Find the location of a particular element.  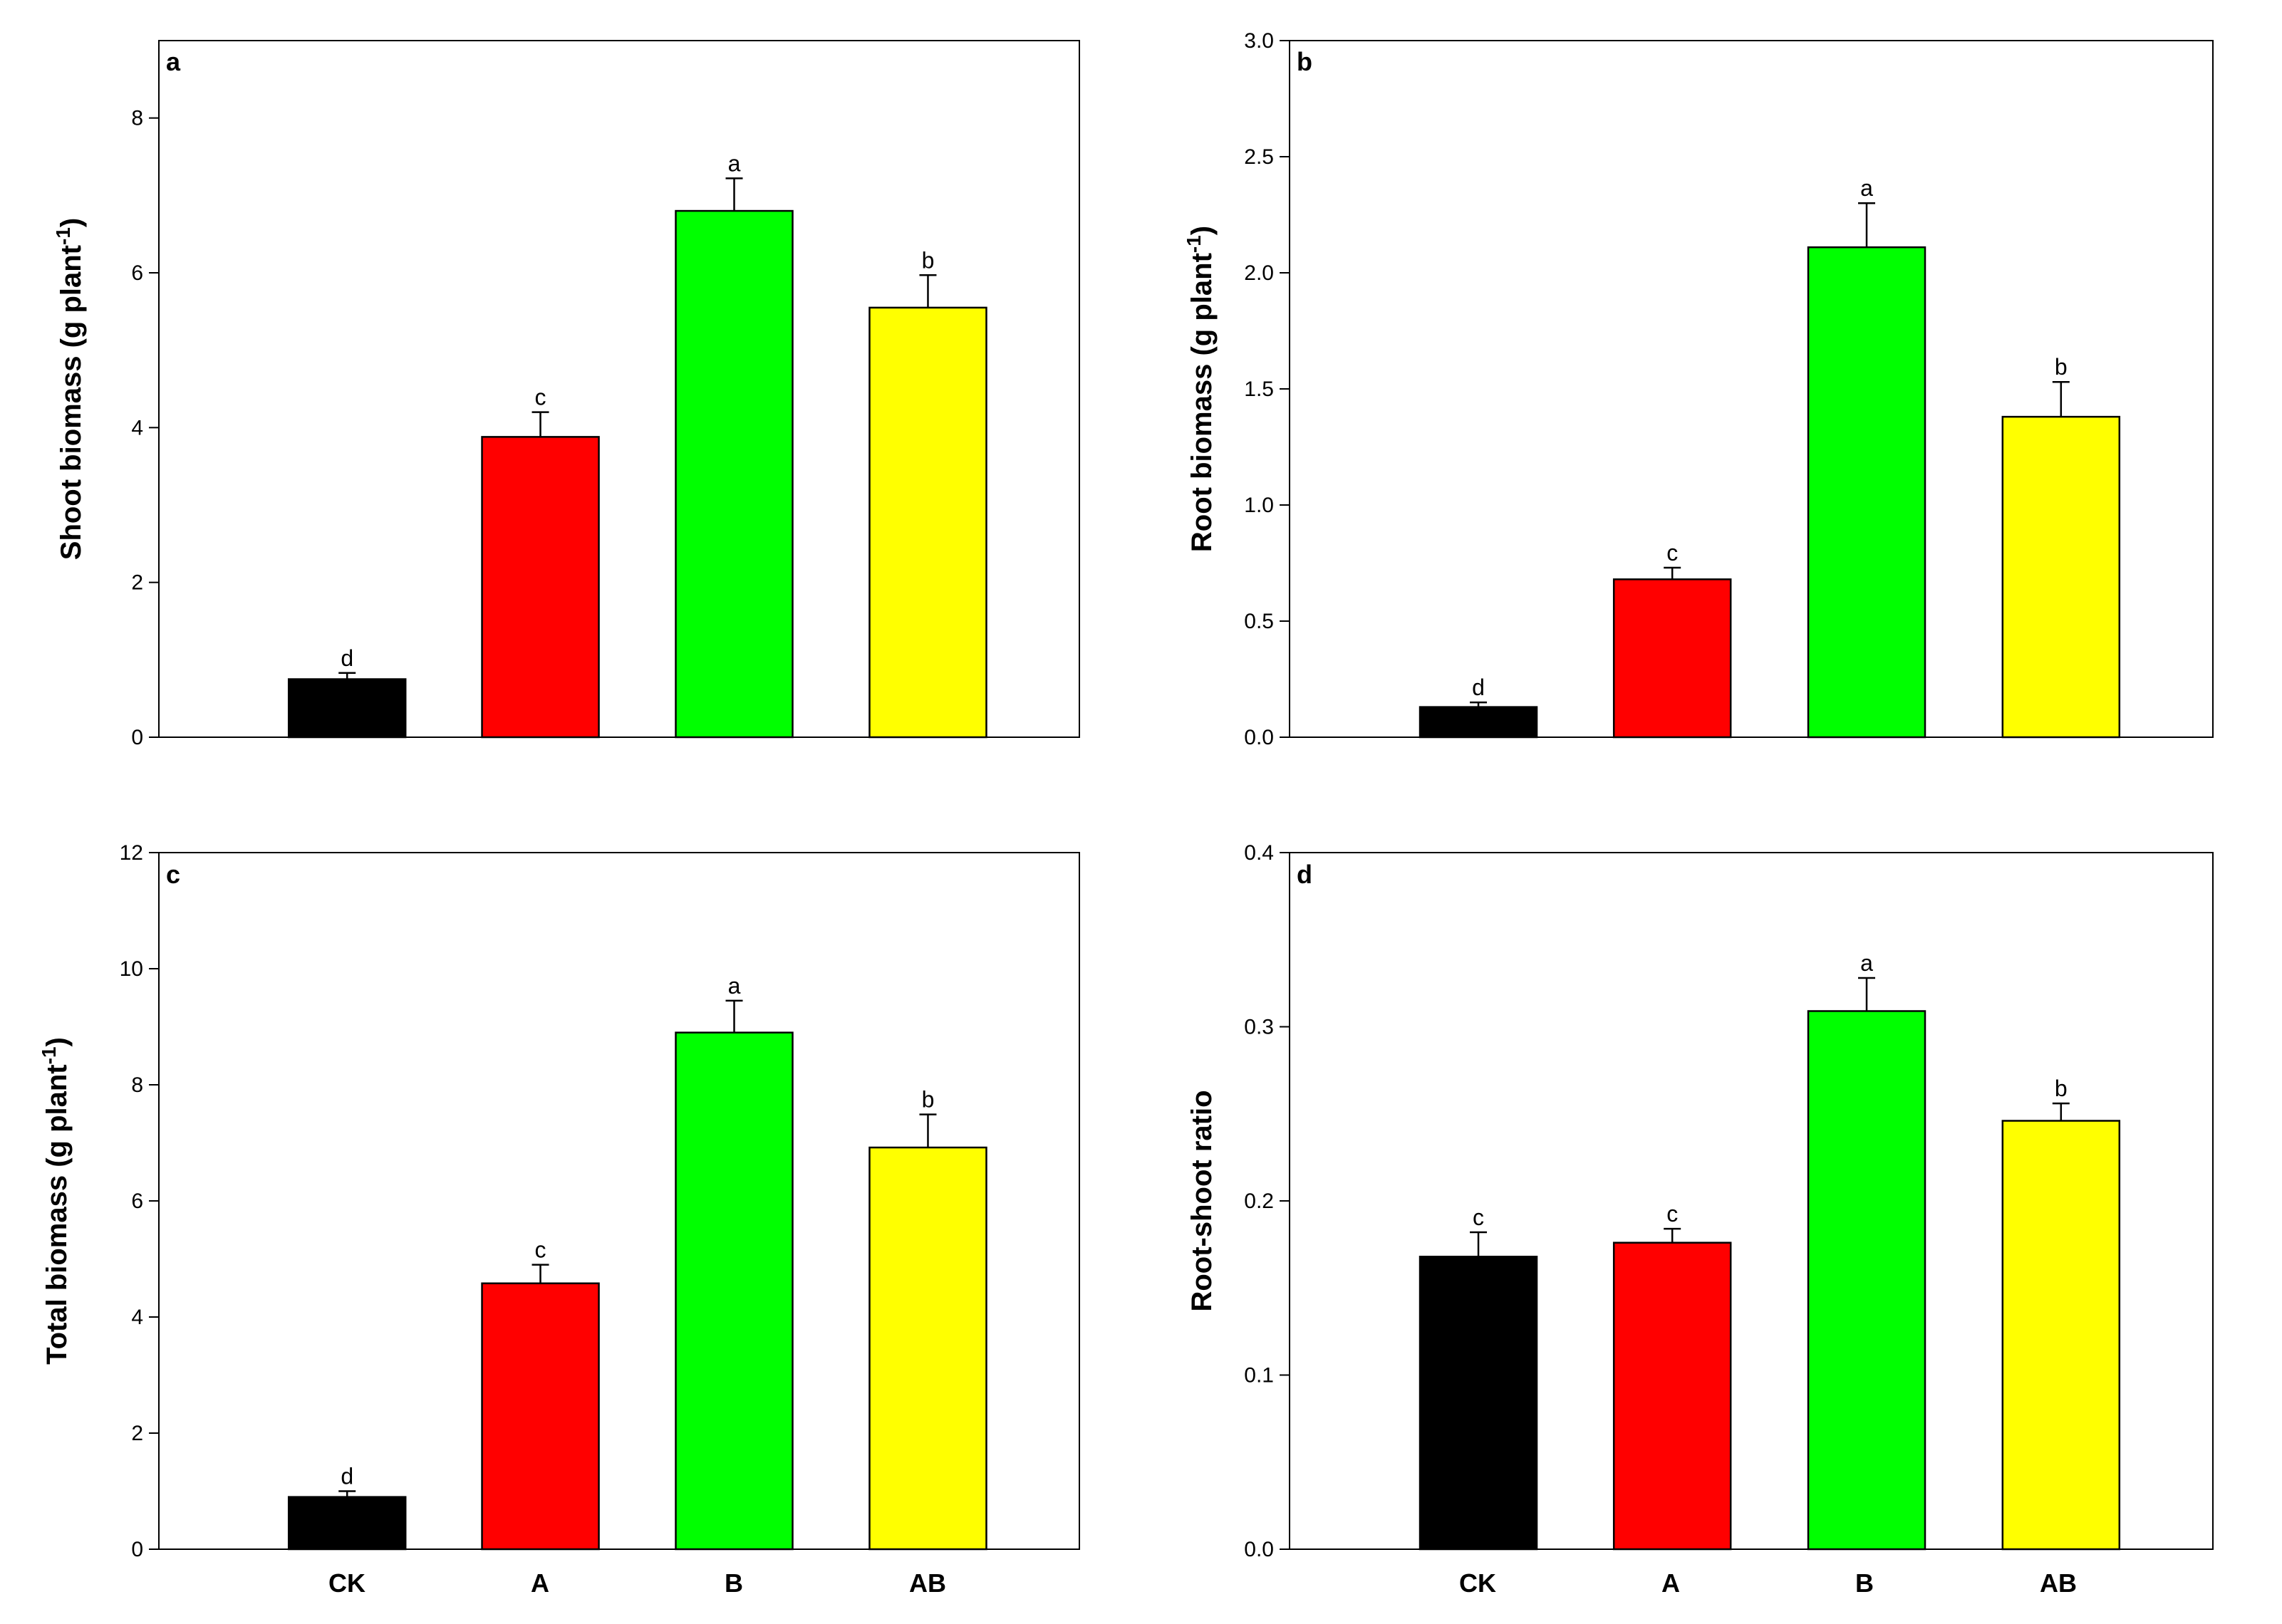

y-tick-label: 0.3 is located at coordinates (1259, 1027).